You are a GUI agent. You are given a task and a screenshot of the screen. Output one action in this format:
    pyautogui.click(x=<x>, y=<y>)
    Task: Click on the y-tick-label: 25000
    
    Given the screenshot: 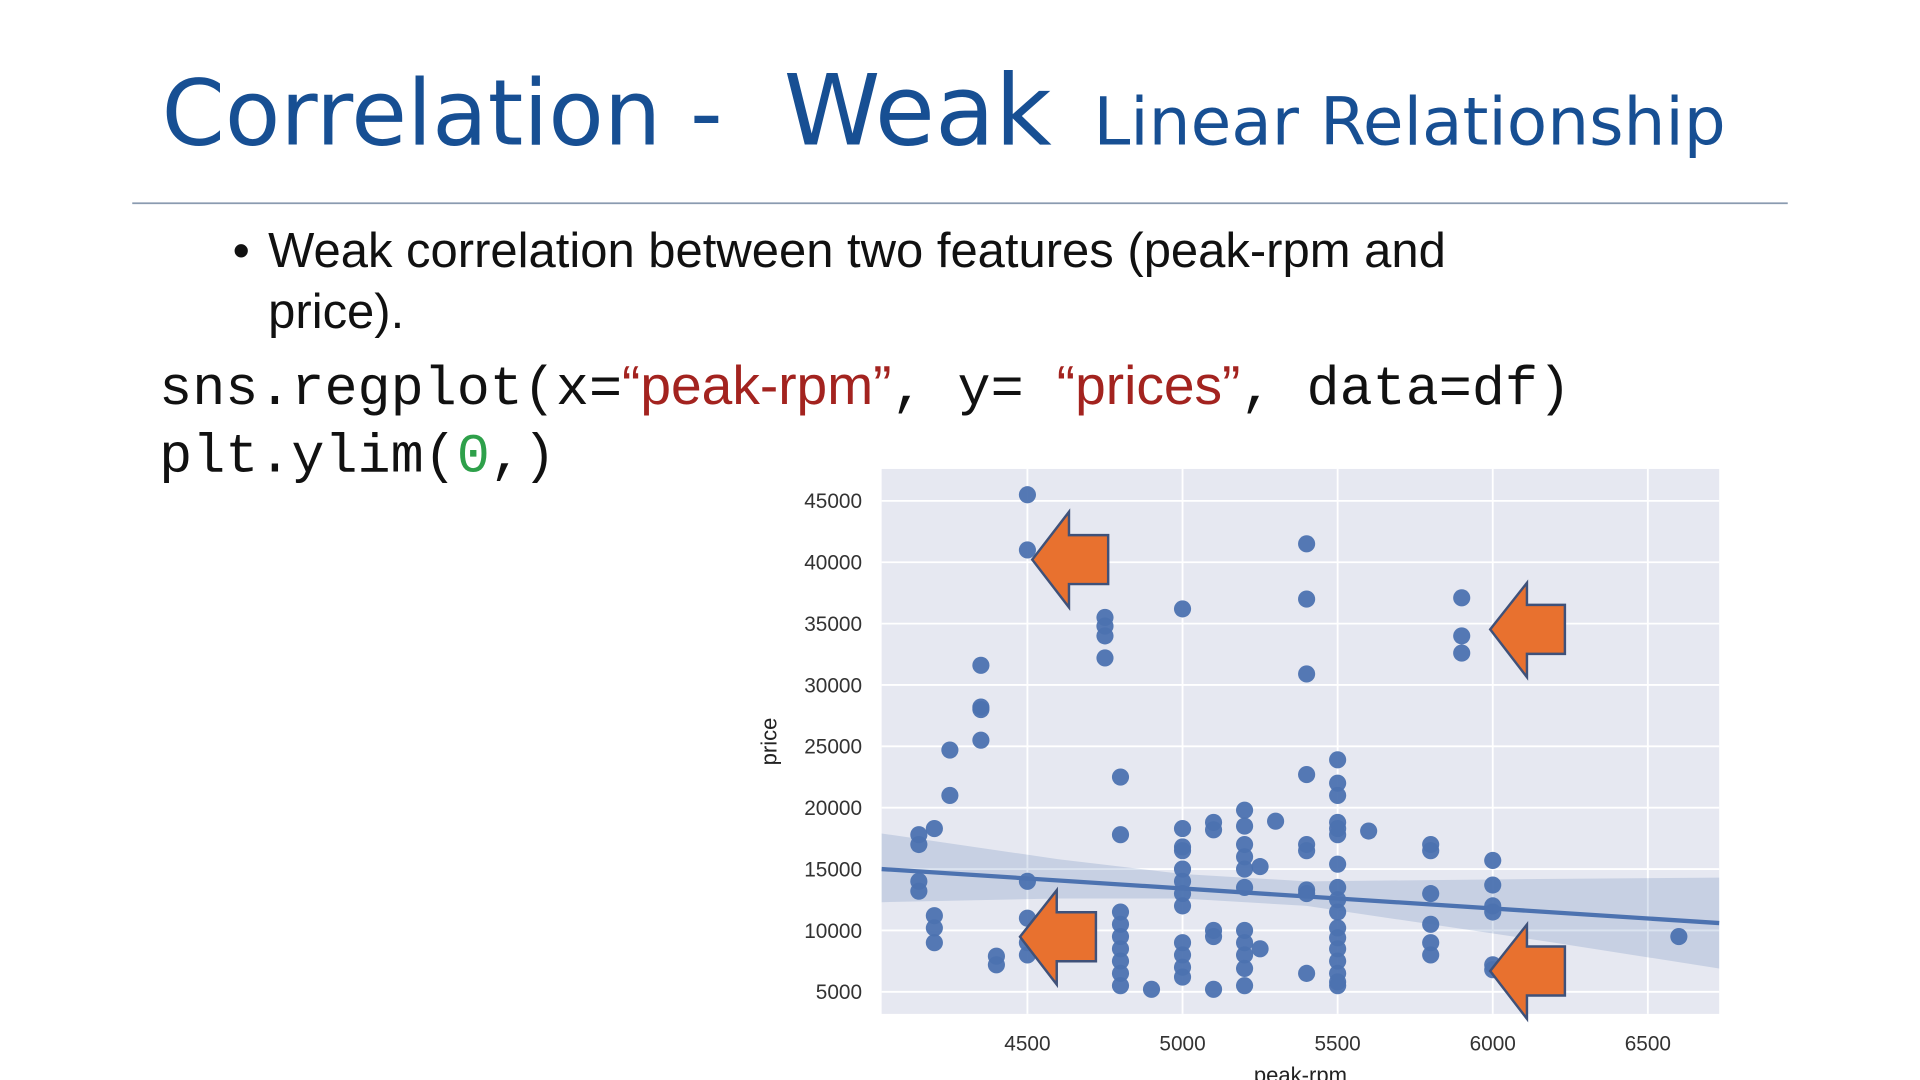 What is the action you would take?
    pyautogui.click(x=833, y=747)
    